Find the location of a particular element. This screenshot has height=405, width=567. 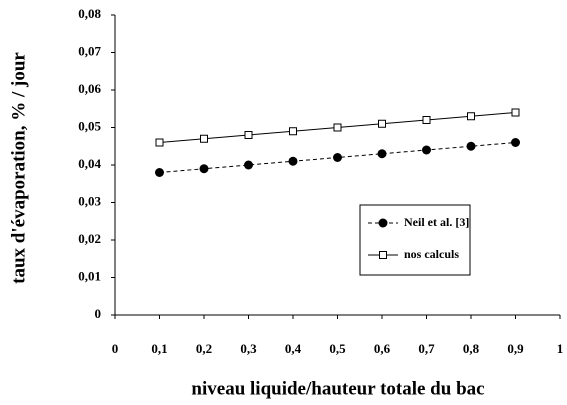

y-tick-label: 0,03 is located at coordinates (89, 200).